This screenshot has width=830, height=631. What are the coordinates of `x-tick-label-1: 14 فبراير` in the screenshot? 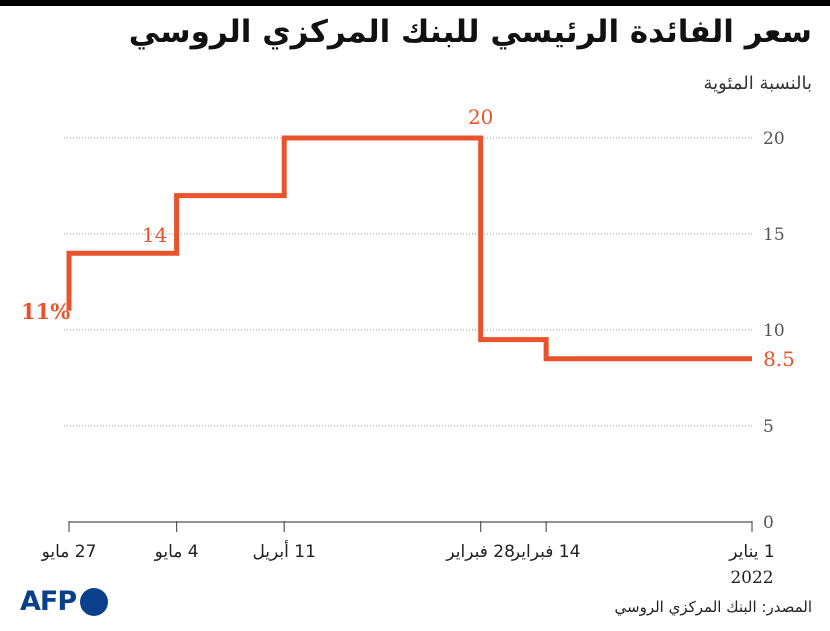 It's located at (546, 552).